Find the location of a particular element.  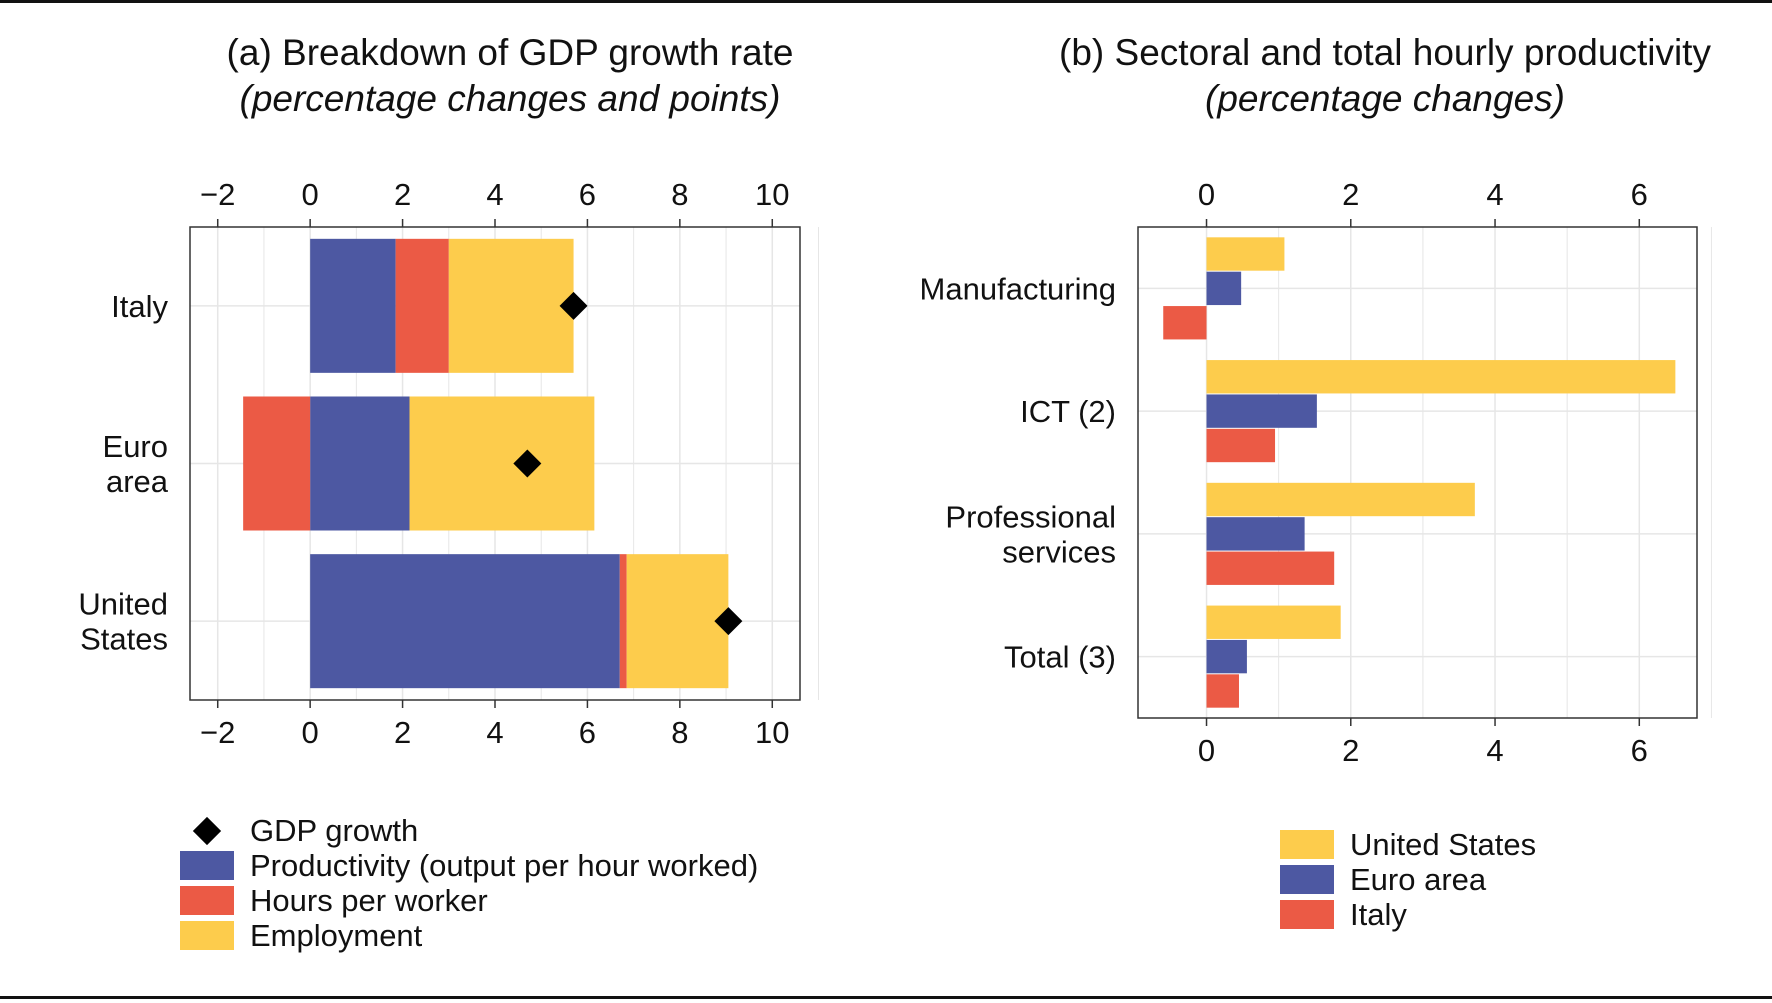

legend-label: United States is located at coordinates (1443, 844).